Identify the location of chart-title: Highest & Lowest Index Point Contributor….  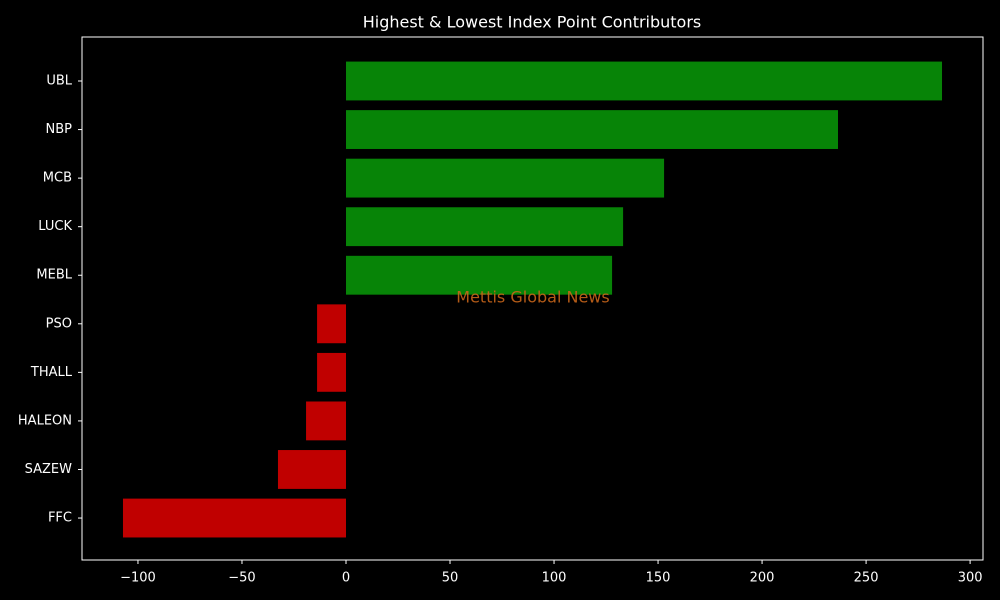
(532, 22).